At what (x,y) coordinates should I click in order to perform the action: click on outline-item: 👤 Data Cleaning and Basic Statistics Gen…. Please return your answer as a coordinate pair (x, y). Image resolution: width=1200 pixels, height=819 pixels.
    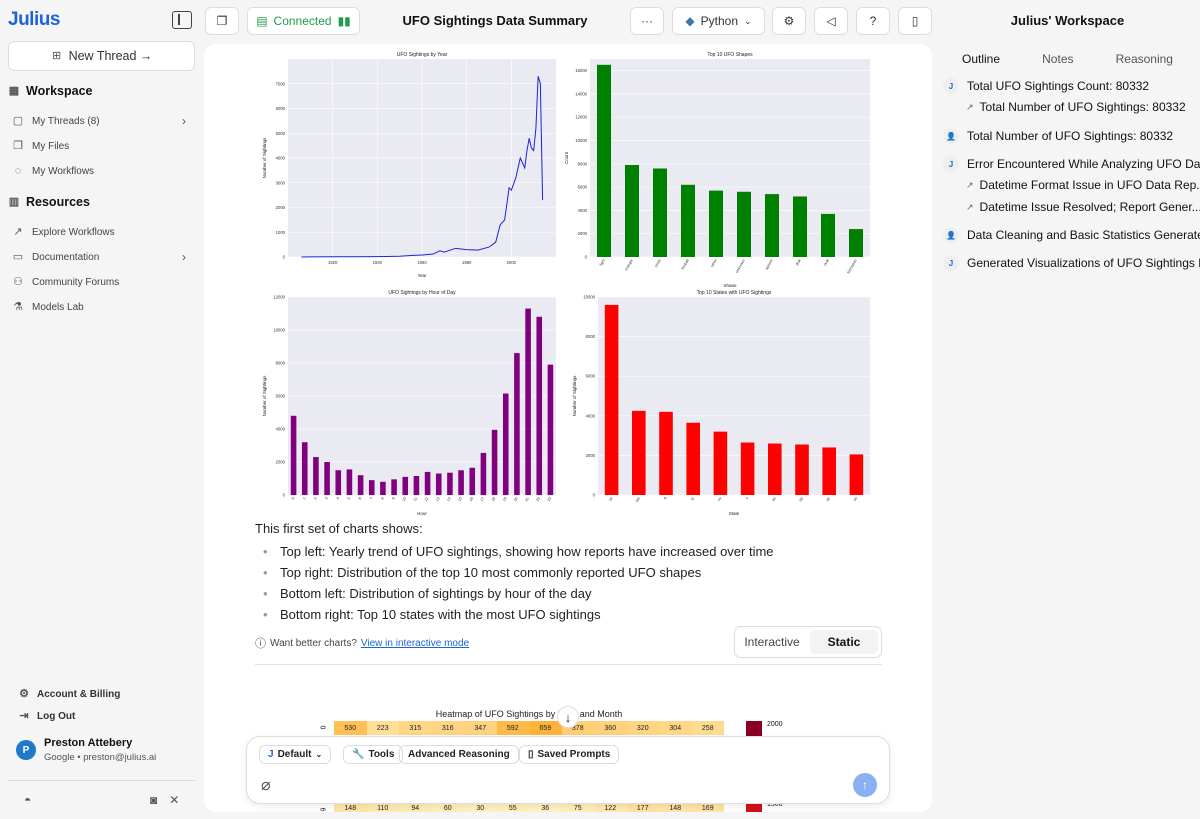
    Looking at the image, I should click on (1071, 235).